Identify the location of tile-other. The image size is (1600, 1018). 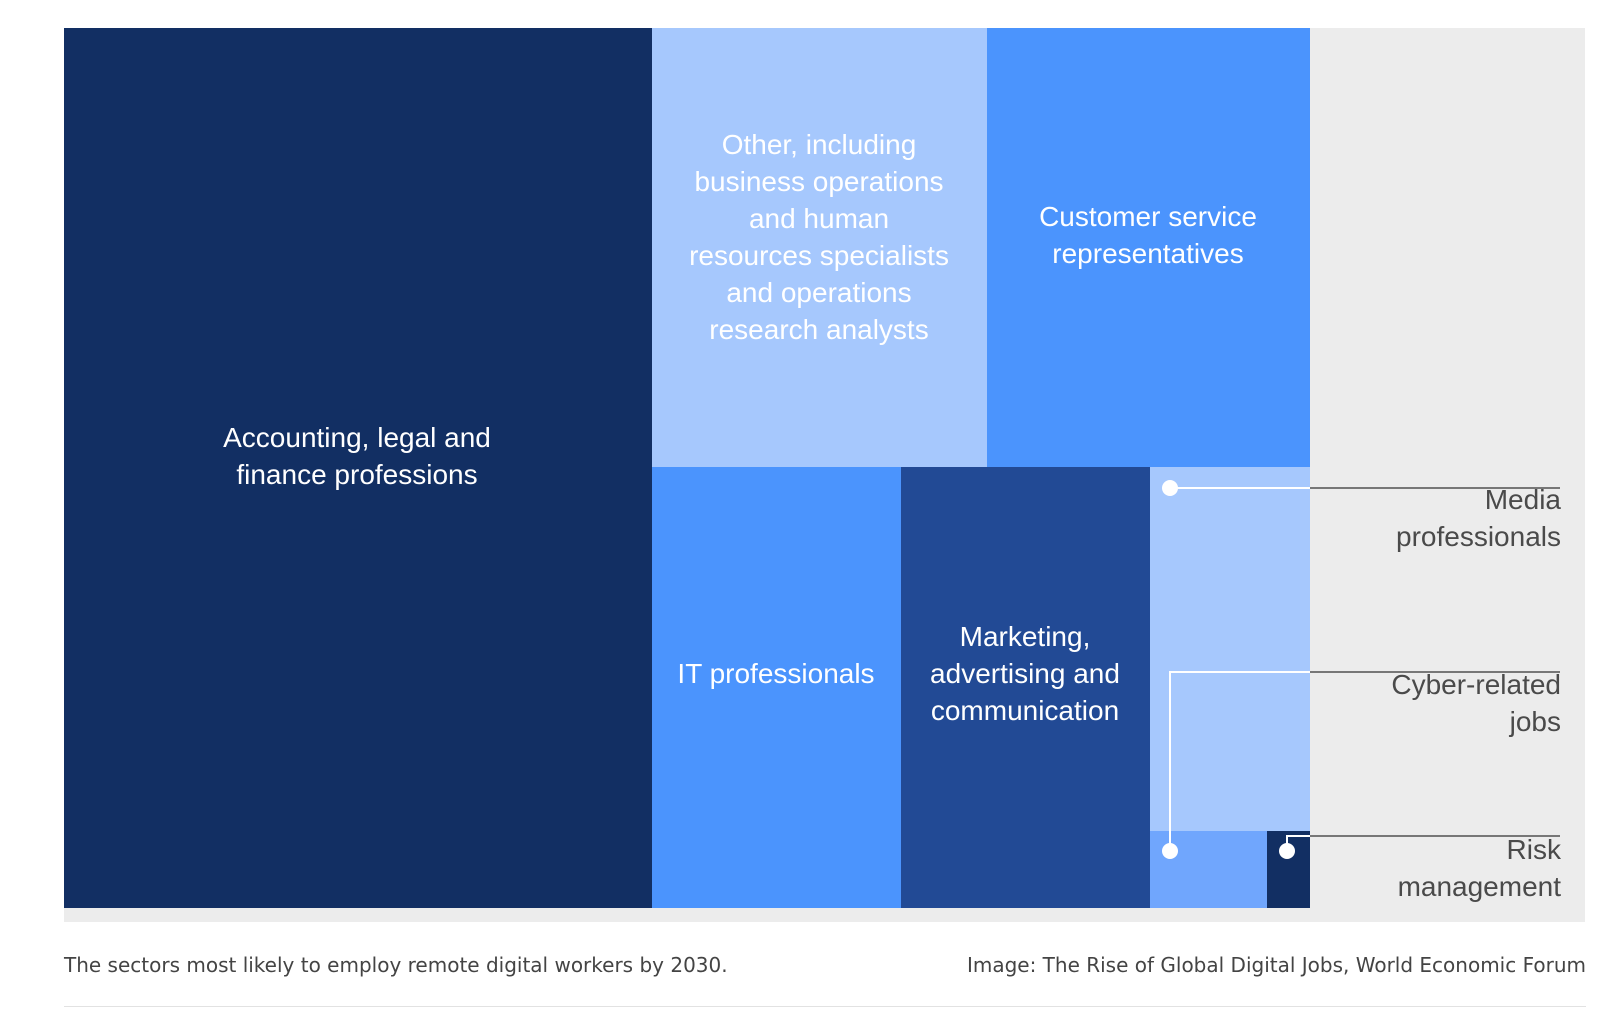
(819, 247).